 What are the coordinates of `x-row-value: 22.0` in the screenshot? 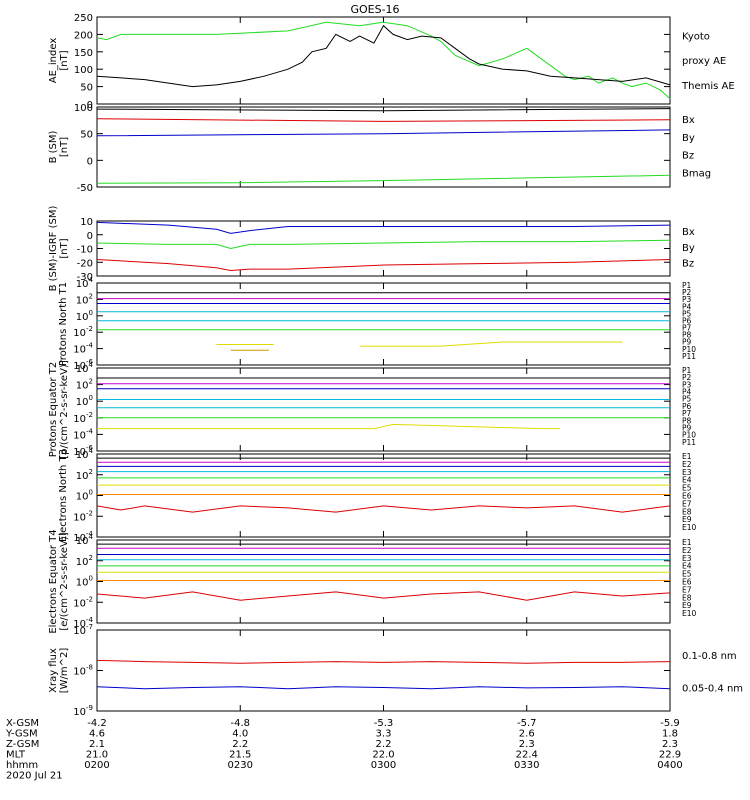 It's located at (383, 755).